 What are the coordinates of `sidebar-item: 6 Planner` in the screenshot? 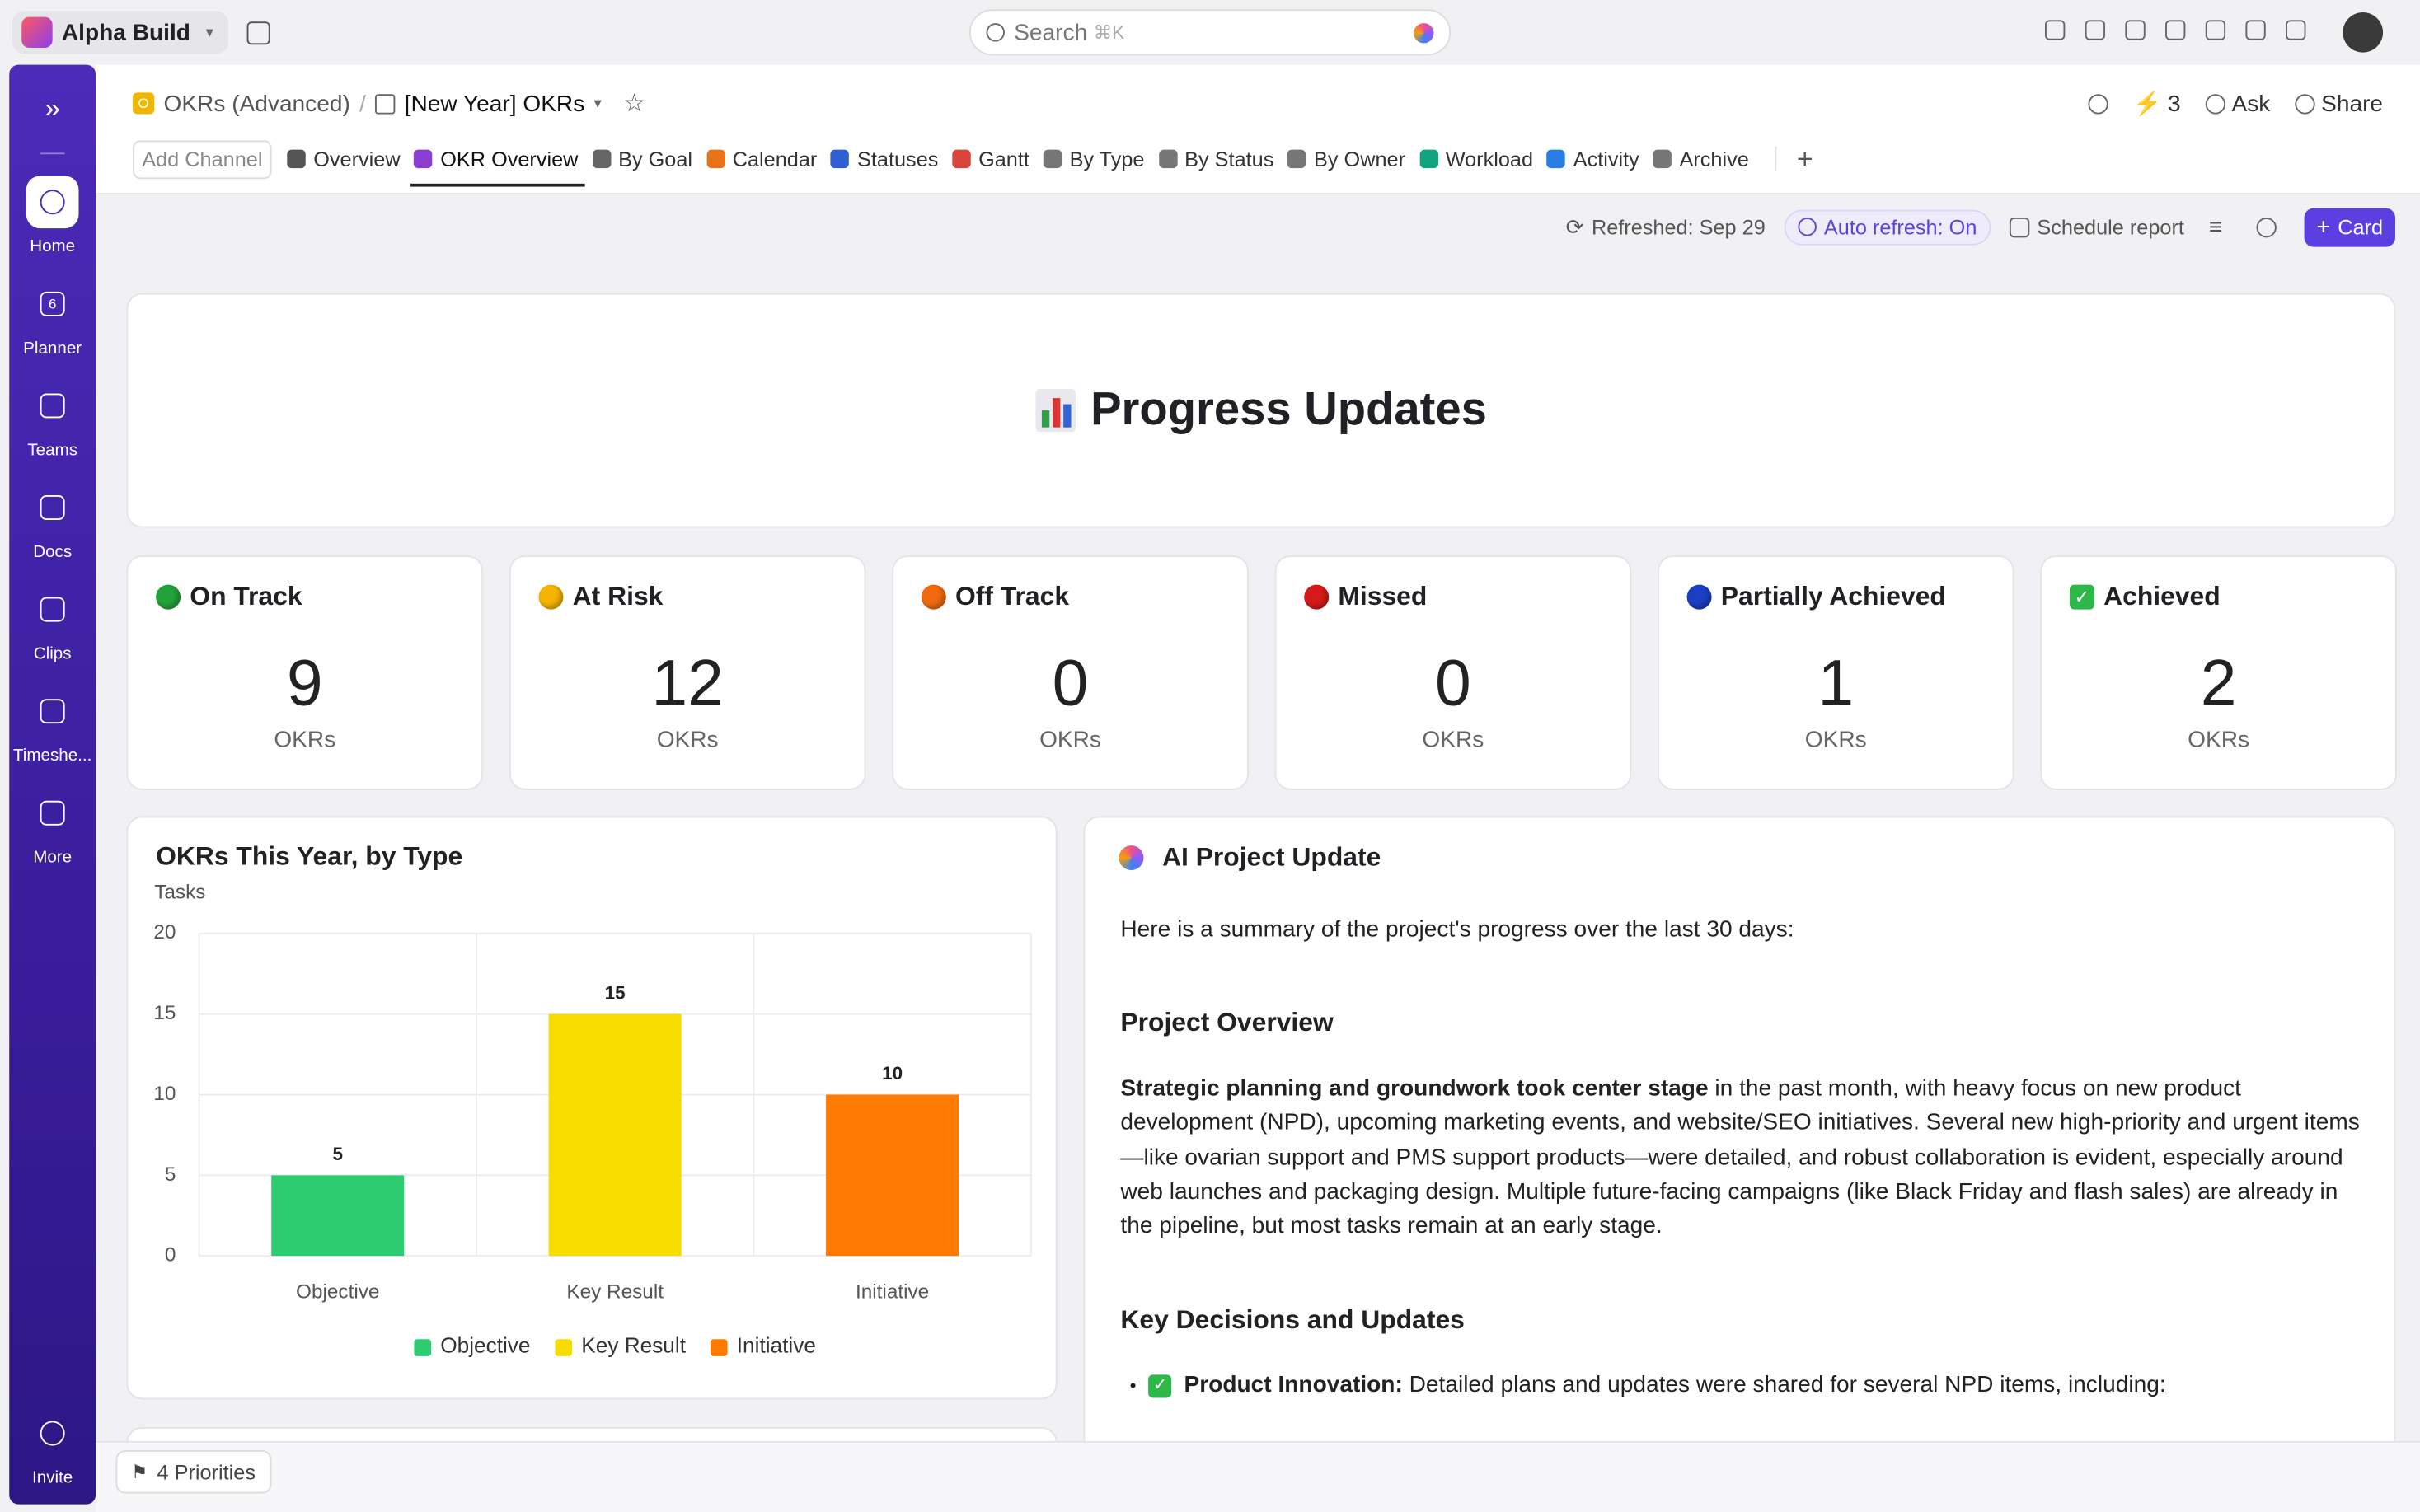 It's located at (52, 318).